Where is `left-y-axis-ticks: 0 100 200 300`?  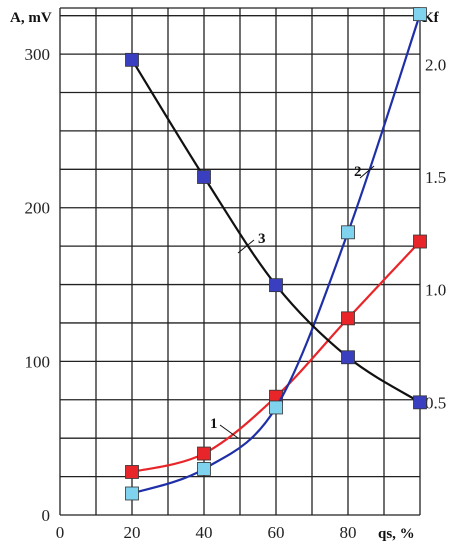 left-y-axis-ticks: 0 100 200 300 is located at coordinates (38, 285).